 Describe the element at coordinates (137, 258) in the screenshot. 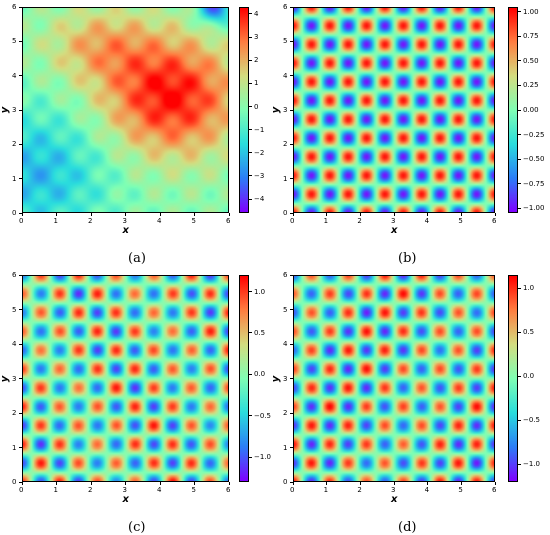

I see `panel-caption-a: (a)` at that location.